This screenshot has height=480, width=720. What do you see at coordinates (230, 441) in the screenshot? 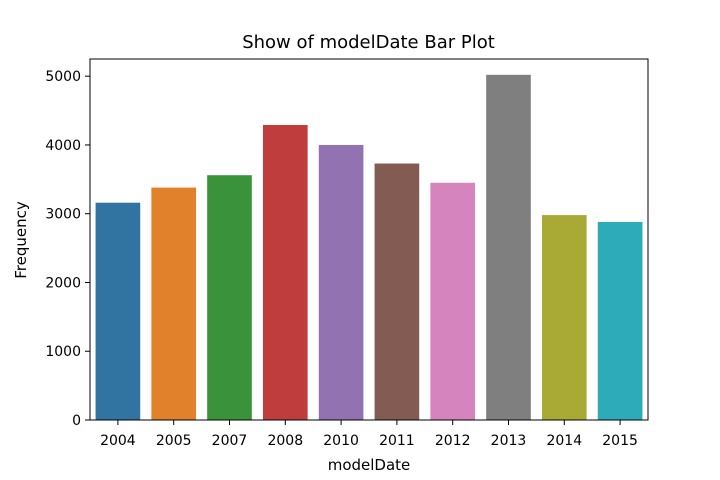
I see `x-tick-label: 2007` at bounding box center [230, 441].